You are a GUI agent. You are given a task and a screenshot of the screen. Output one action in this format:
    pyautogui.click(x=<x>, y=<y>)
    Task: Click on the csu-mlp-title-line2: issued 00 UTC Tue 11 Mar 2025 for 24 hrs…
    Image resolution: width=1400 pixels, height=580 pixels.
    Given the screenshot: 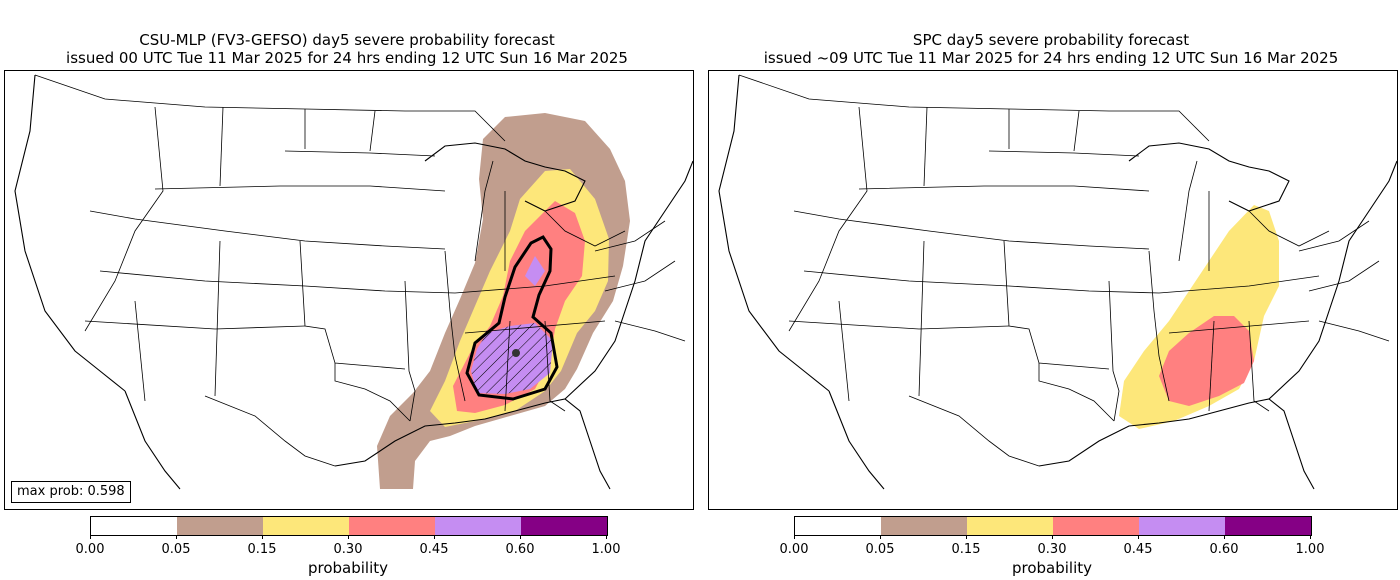 What is the action you would take?
    pyautogui.click(x=347, y=58)
    